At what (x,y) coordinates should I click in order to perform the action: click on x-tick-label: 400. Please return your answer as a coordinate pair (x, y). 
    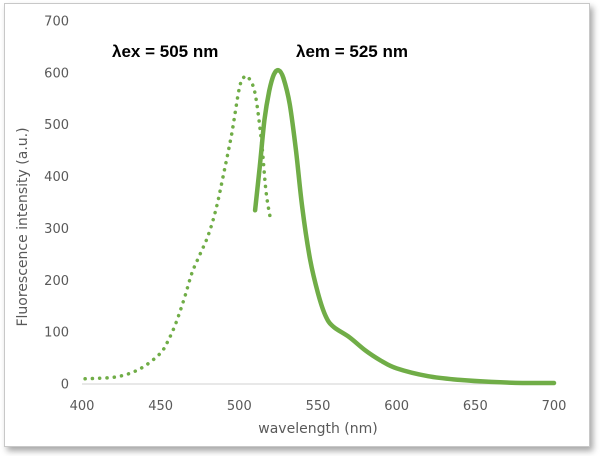
    Looking at the image, I should click on (82, 406).